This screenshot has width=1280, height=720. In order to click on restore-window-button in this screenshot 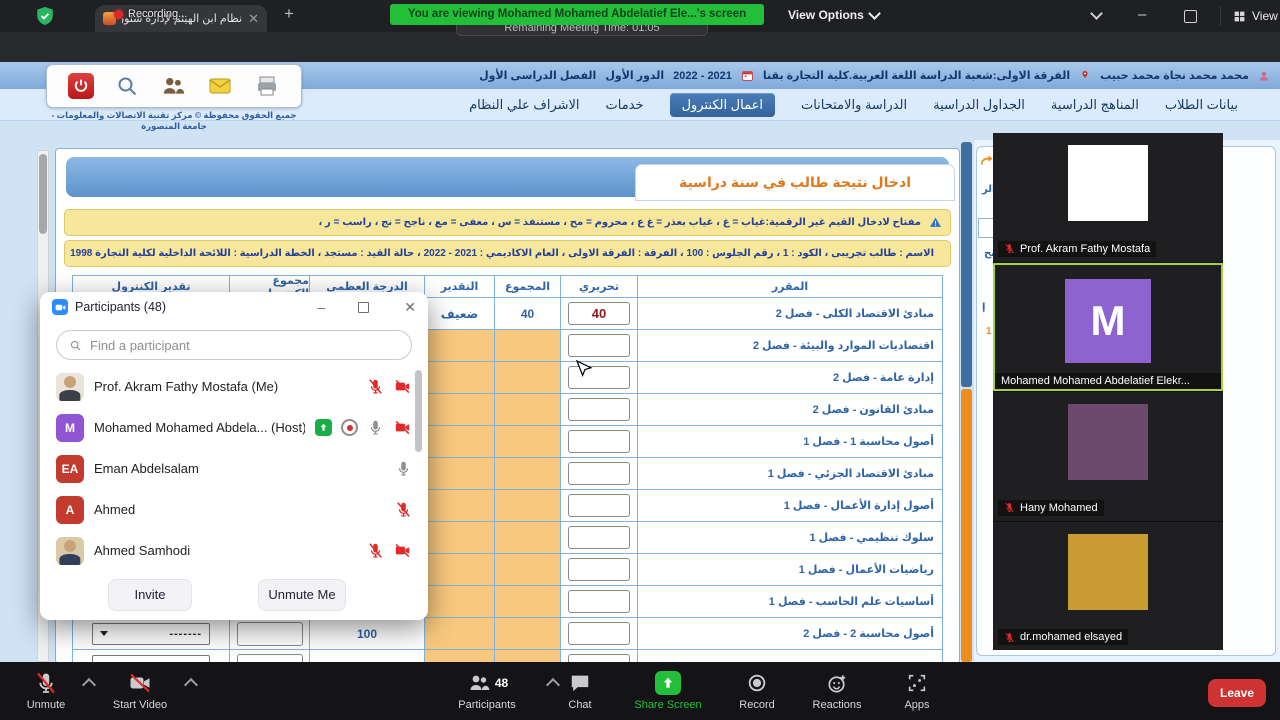, I will do `click(1190, 16)`.